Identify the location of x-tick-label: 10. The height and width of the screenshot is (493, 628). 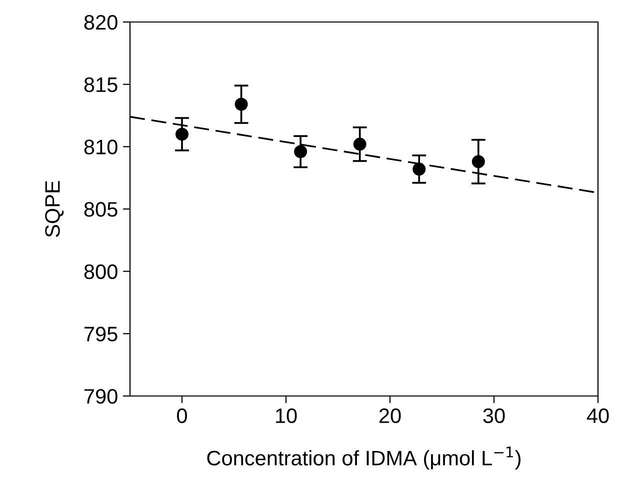
(286, 416).